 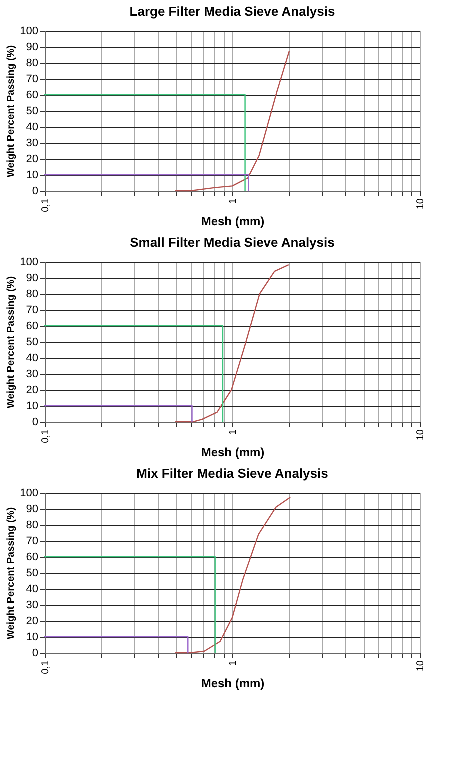 I want to click on chart-title: Small Filter Media Sieve Analysis, so click(x=232, y=242).